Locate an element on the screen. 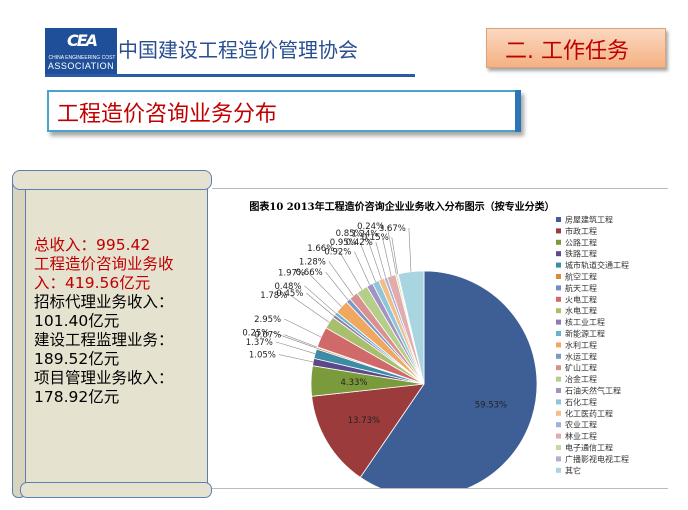 Image resolution: width=688 pixels, height=510 pixels. legend-label: 公路工程 is located at coordinates (581, 242).